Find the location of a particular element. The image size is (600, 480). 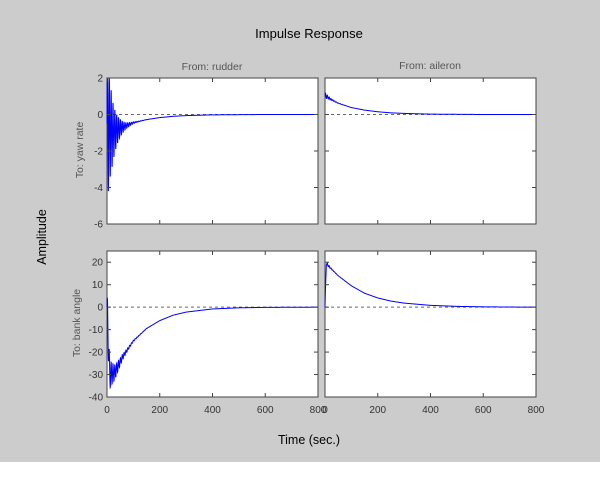

x-axis-label: Time (sec.) is located at coordinates (309, 440).